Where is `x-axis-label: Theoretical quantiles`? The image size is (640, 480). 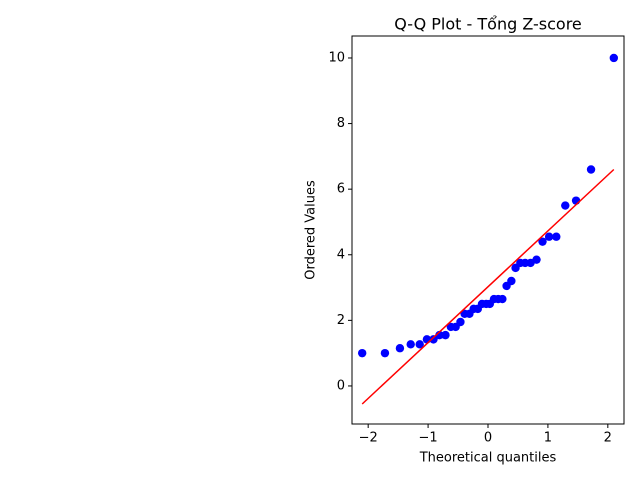 x-axis-label: Theoretical quantiles is located at coordinates (488, 458).